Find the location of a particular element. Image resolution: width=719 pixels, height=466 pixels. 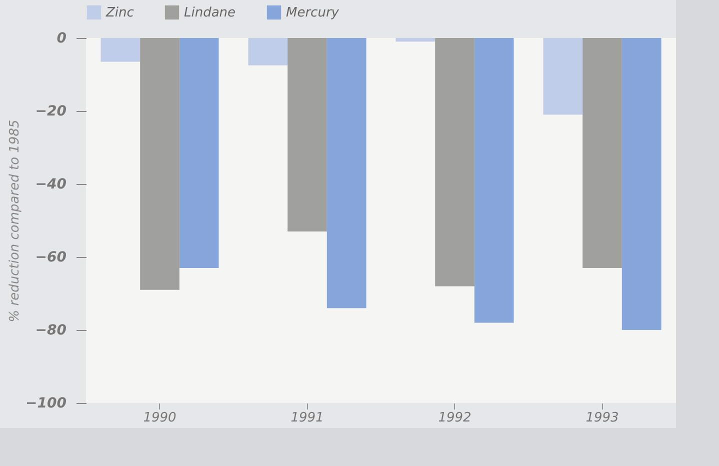

x-tick-label: 1991 is located at coordinates (307, 418).